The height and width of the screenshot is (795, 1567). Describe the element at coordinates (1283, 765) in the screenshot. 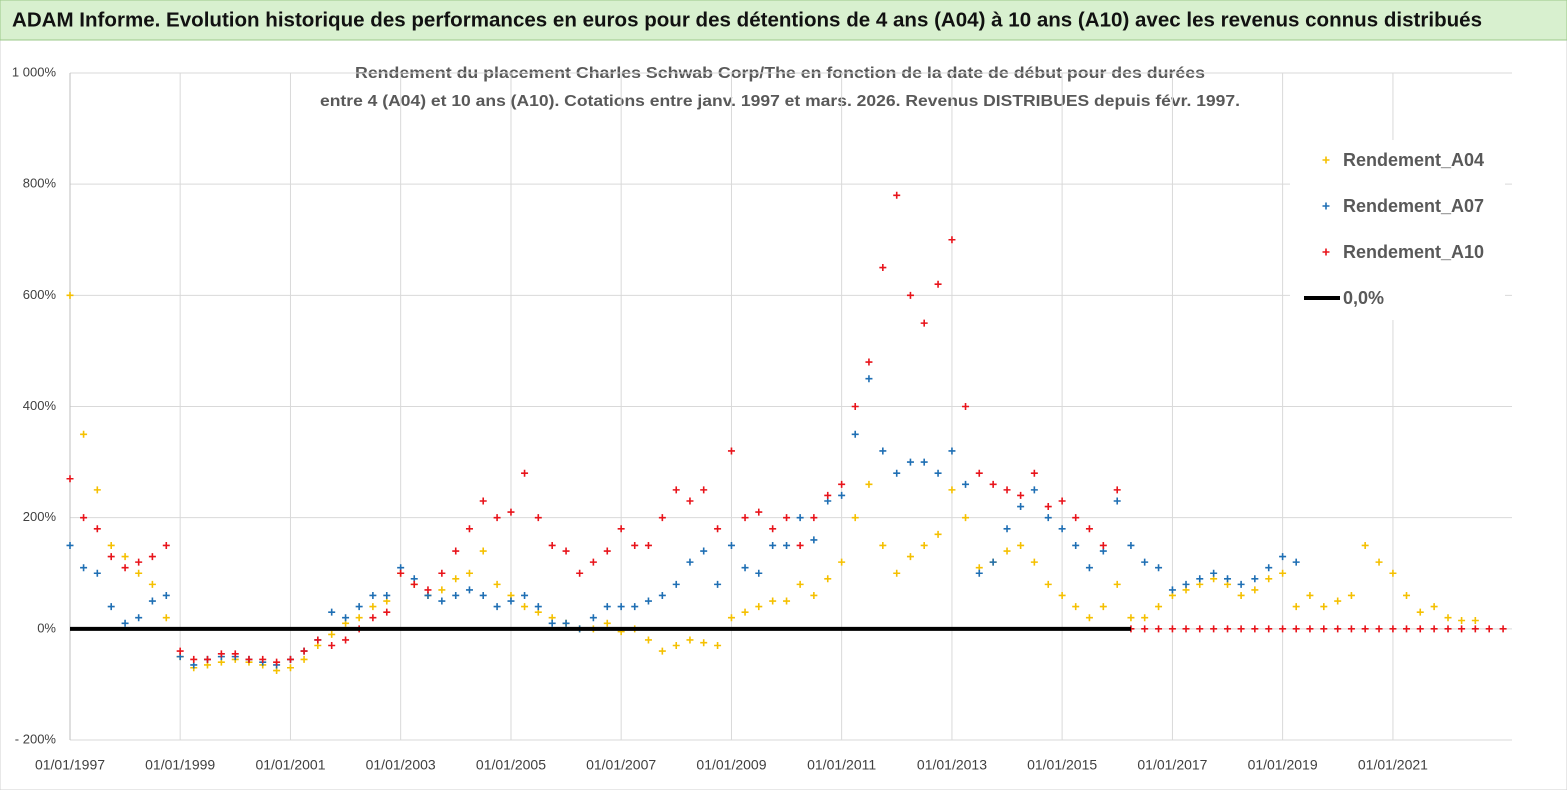

I see `x-tick-label: 01/01/2019` at that location.